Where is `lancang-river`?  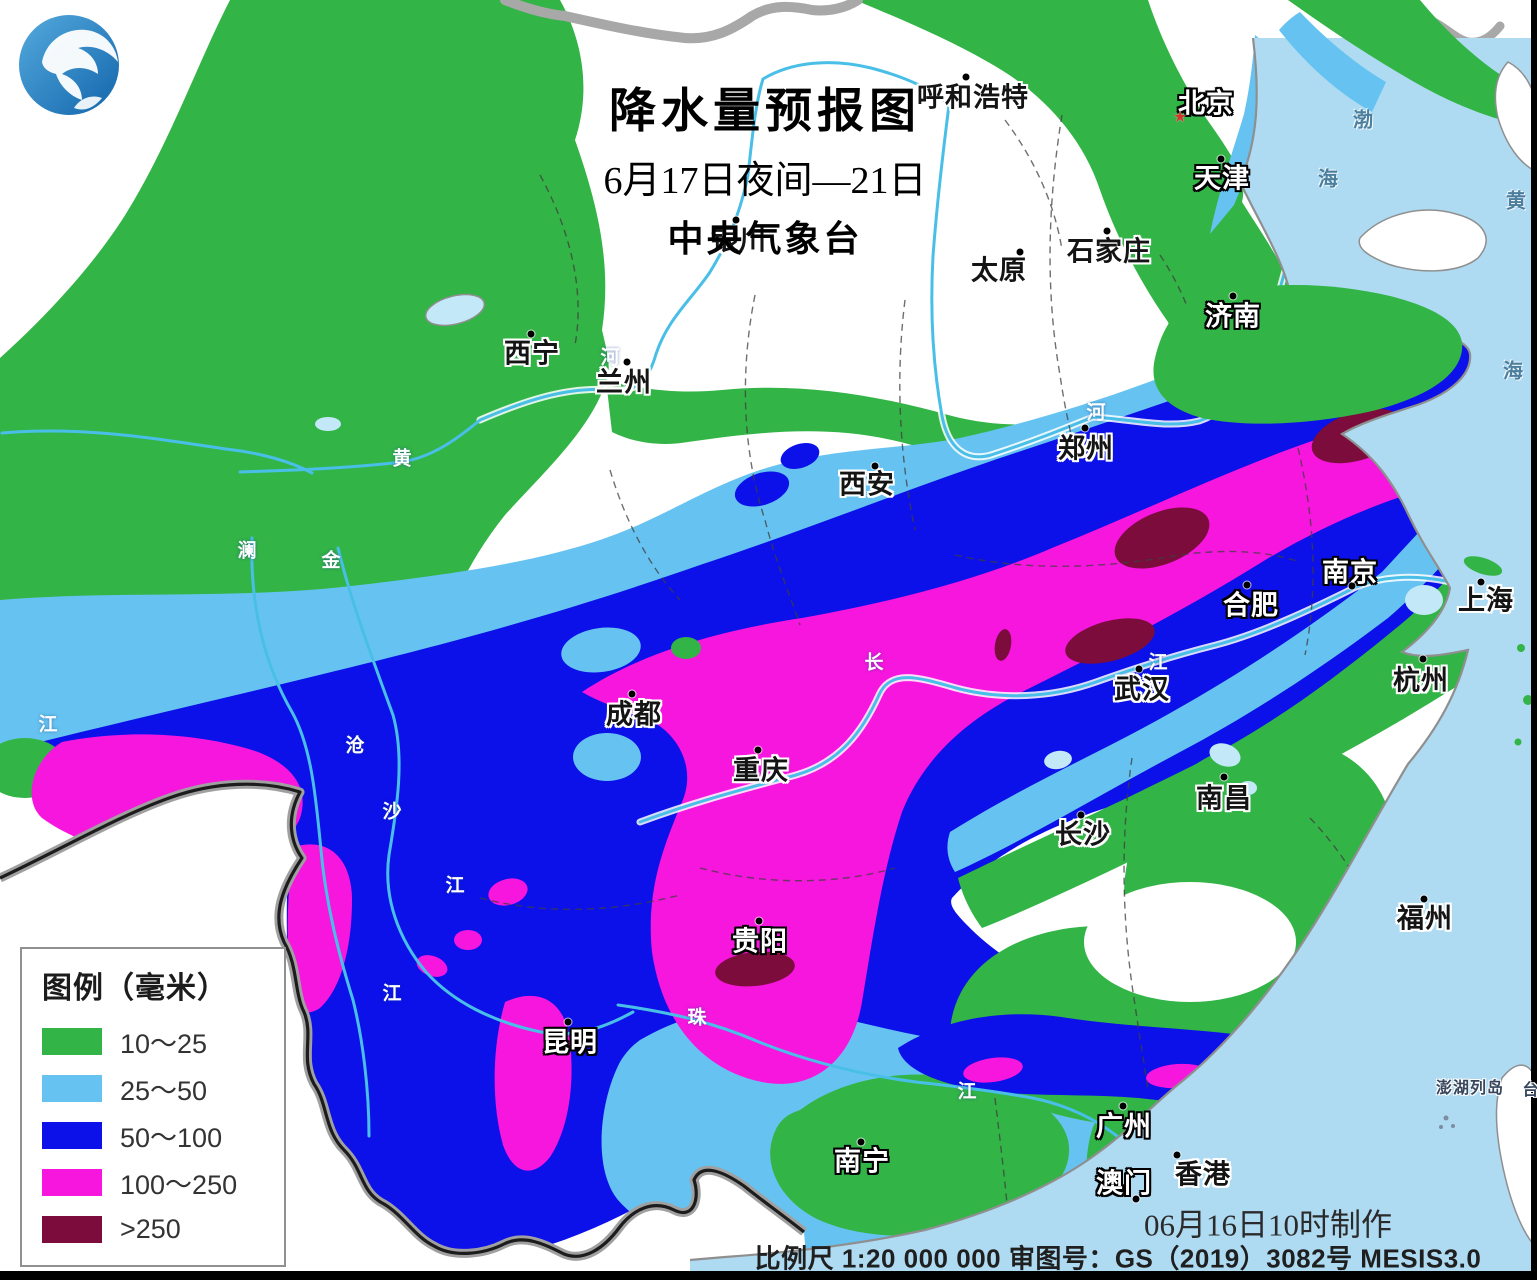 lancang-river is located at coordinates (310, 837).